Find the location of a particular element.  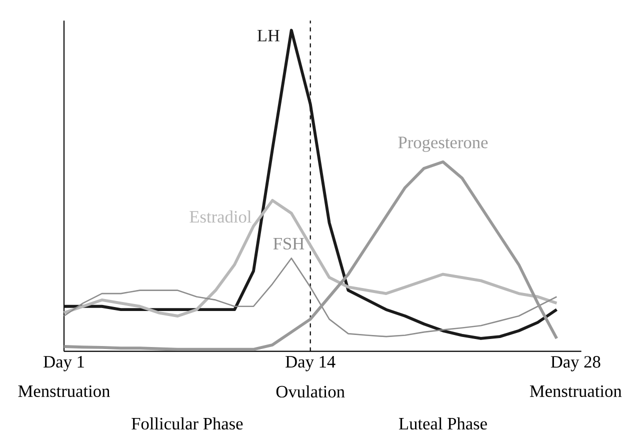

series-label: LH is located at coordinates (268, 36).